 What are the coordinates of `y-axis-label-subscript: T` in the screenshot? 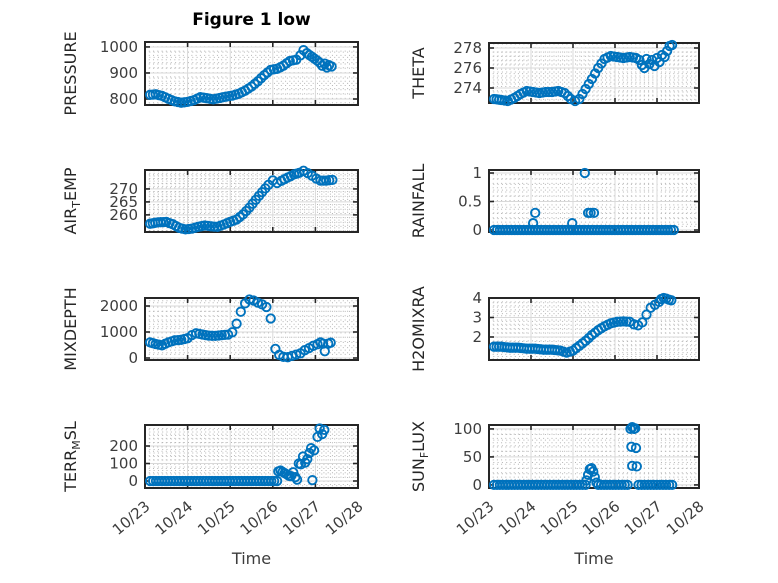 It's located at (76, 205).